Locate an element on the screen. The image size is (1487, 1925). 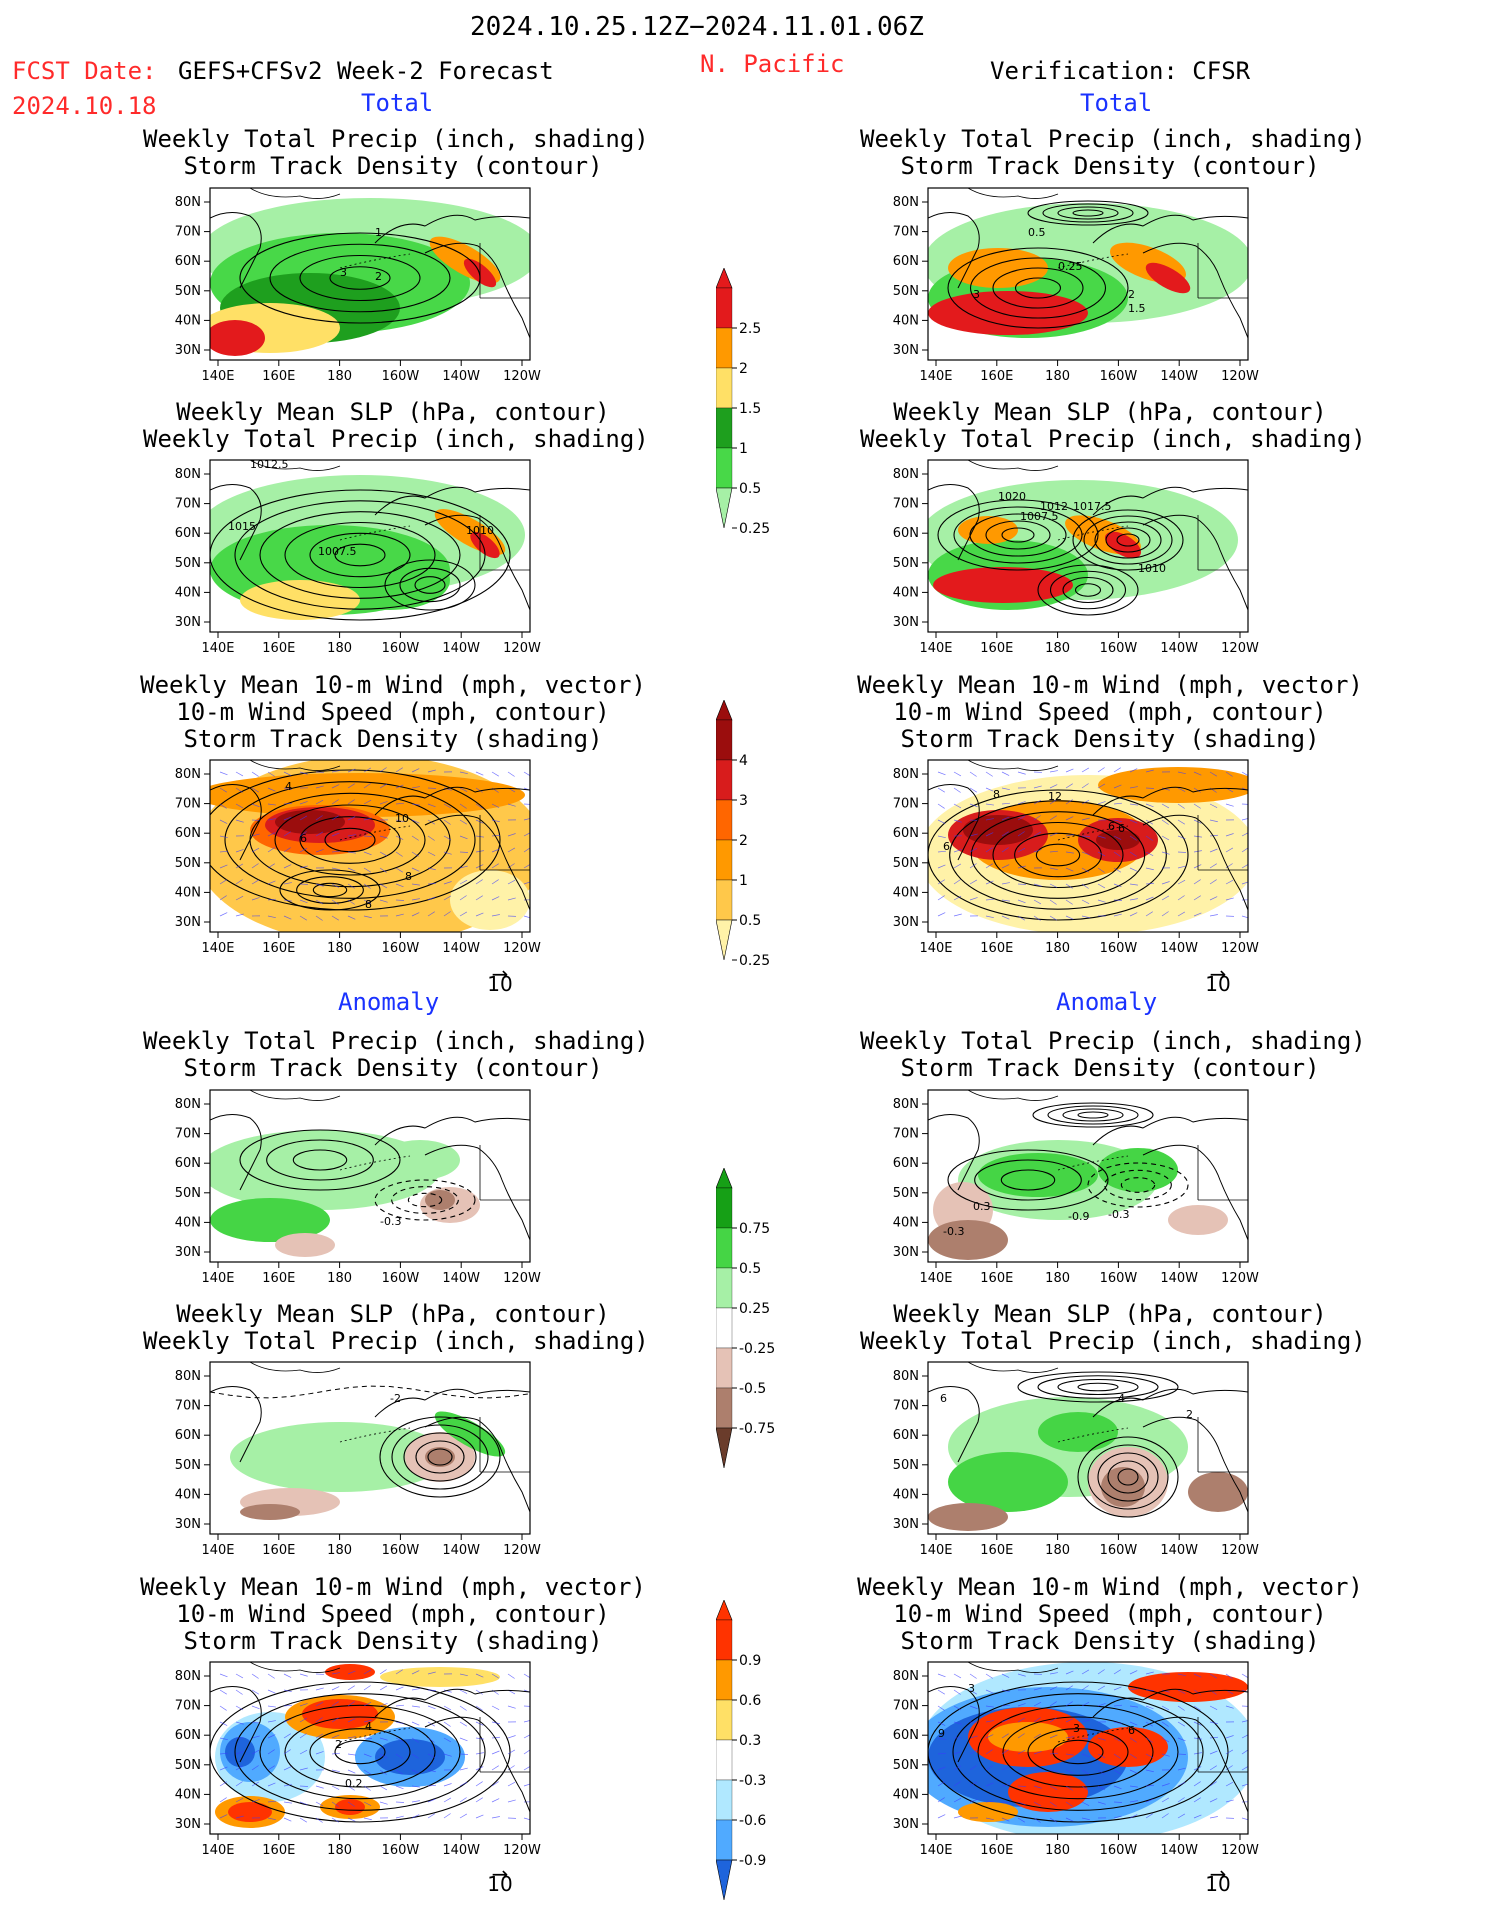
colorbar-label: 4 is located at coordinates (743, 761).